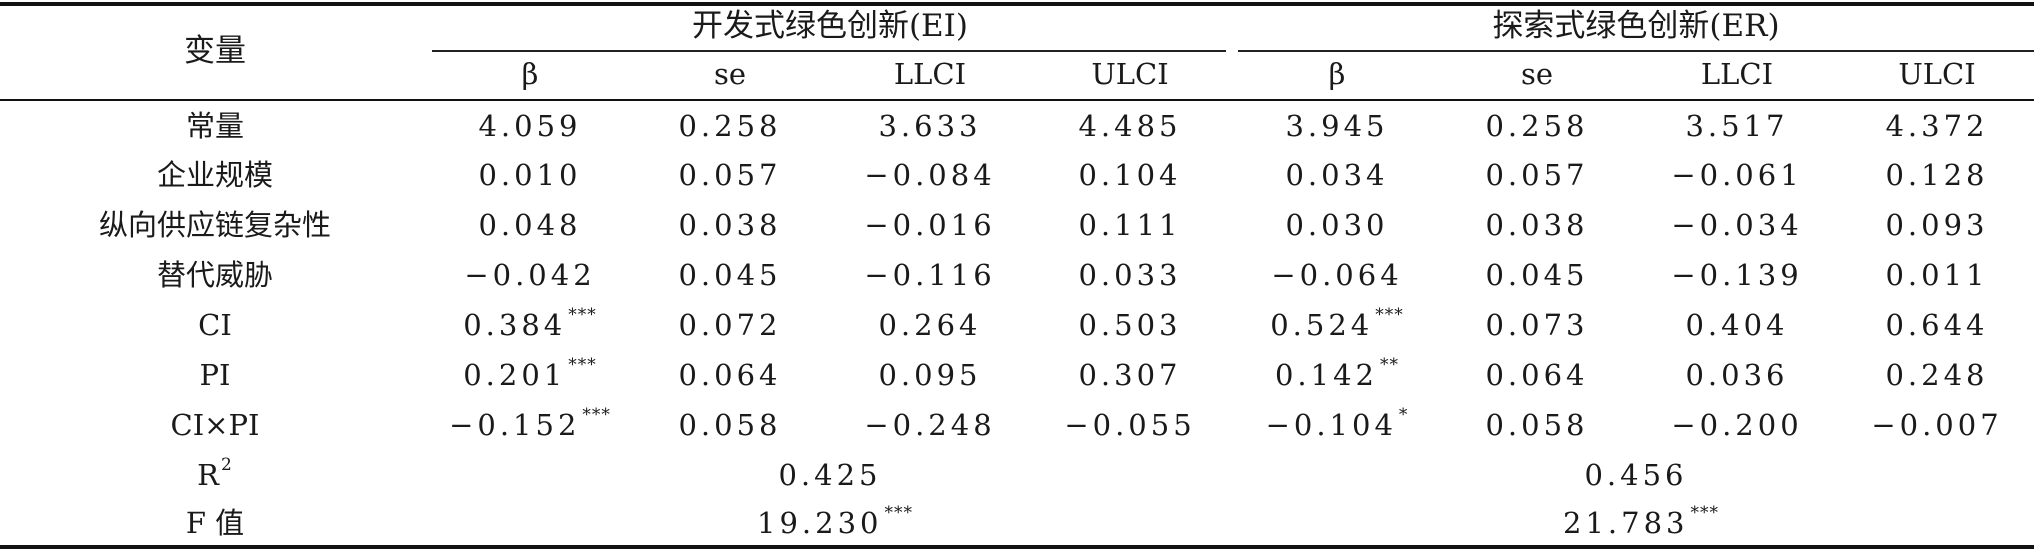 The height and width of the screenshot is (551, 2034). I want to click on table-cell: 0.201 ***, so click(530, 373).